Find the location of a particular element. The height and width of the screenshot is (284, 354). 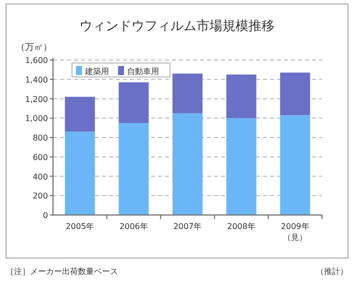

text: （推計） is located at coordinates (332, 271).